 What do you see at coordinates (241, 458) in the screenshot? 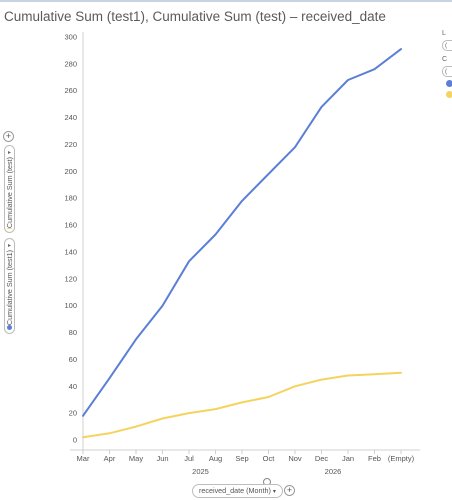
I see `x-tick-label: Sep` at bounding box center [241, 458].